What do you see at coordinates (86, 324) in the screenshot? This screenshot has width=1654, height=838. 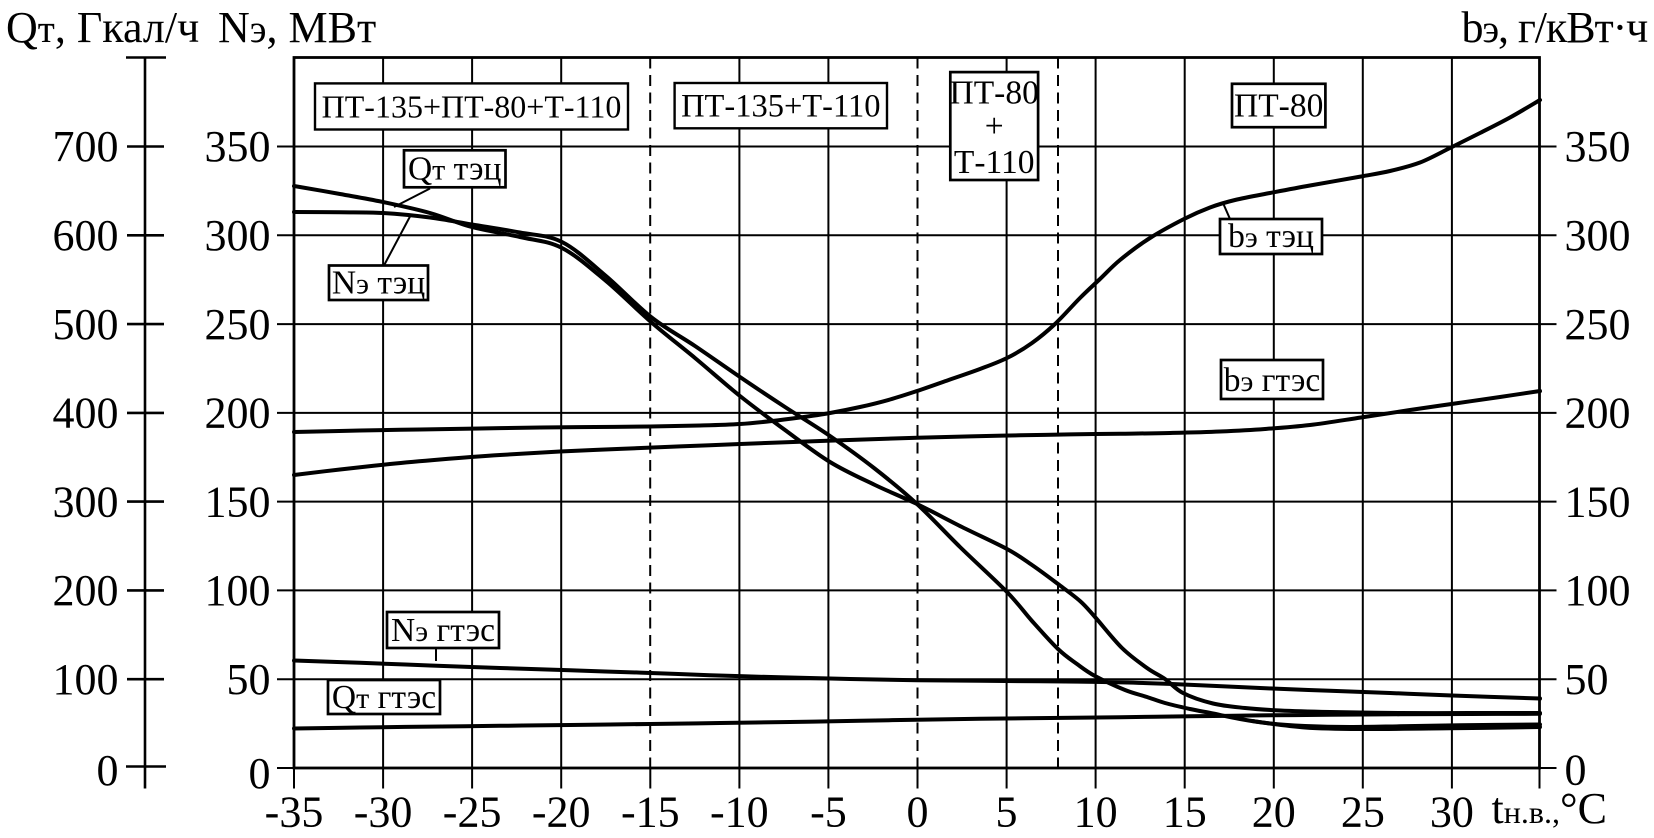 I see `svg-text: 500` at bounding box center [86, 324].